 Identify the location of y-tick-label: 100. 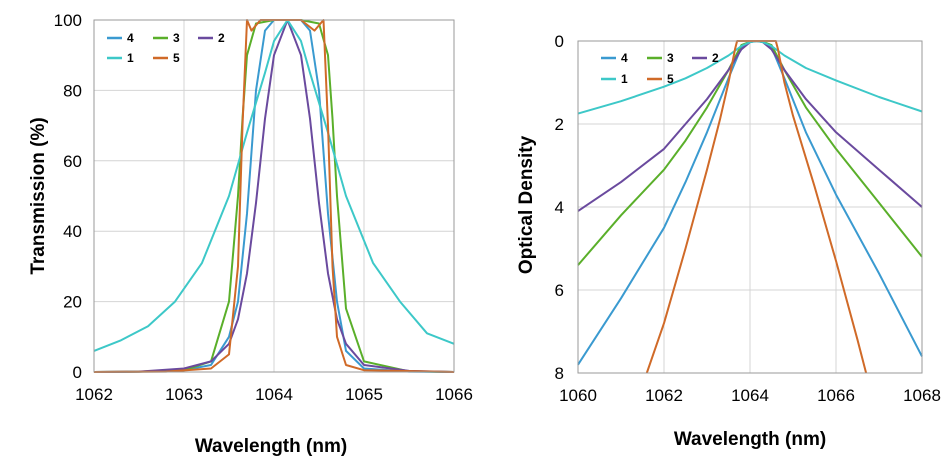
(68, 20).